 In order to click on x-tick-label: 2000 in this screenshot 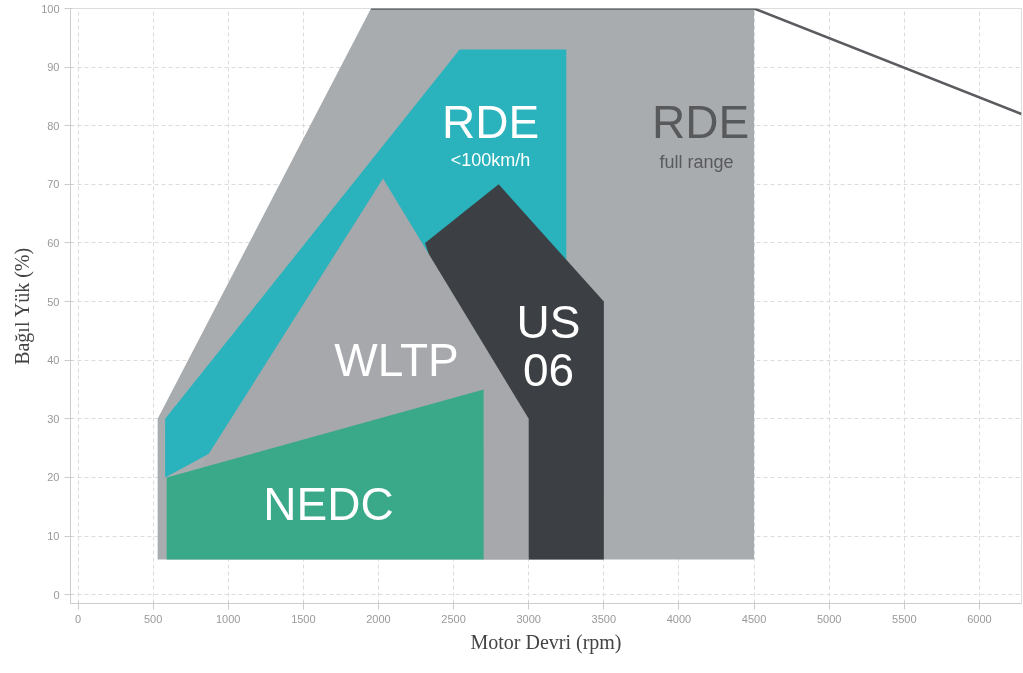, I will do `click(378, 618)`.